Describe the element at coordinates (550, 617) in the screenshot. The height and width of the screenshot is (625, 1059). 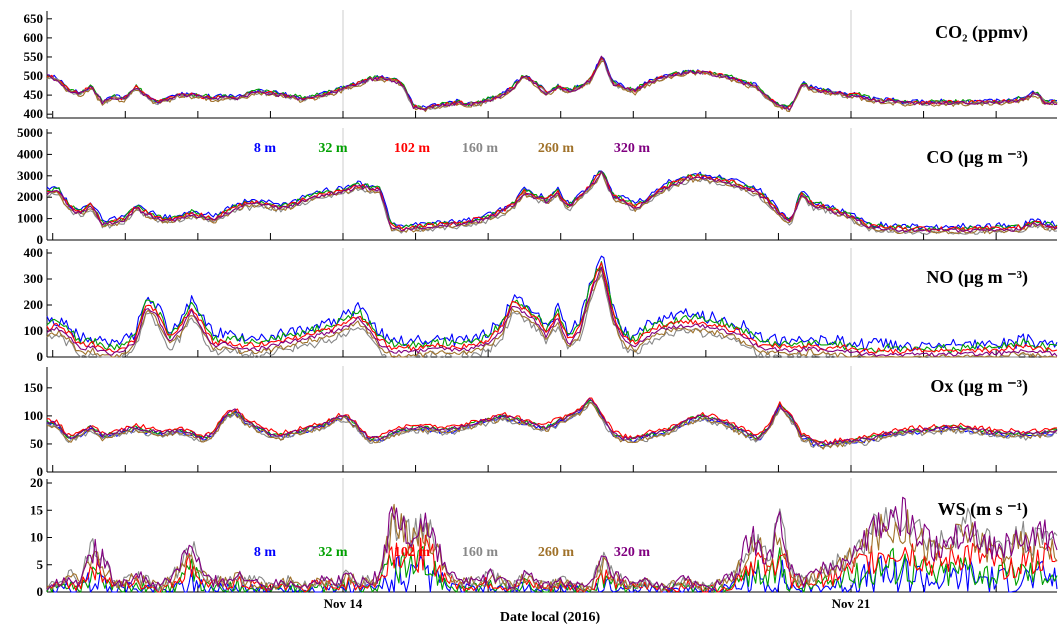
I see `x-axis-label: Date local (2016)` at that location.